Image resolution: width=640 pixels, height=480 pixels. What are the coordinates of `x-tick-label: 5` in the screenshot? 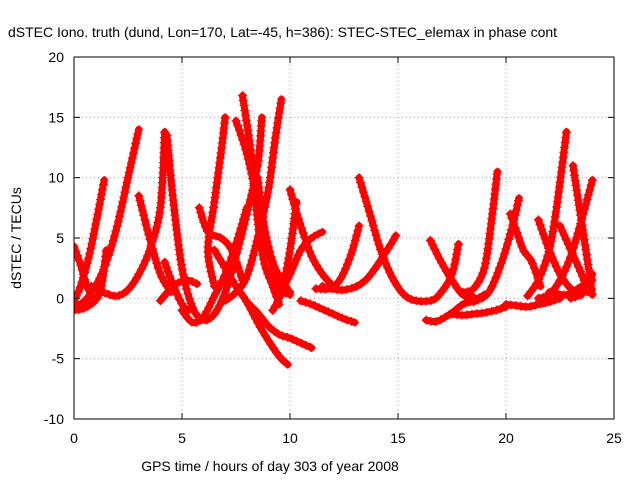 It's located at (182, 438).